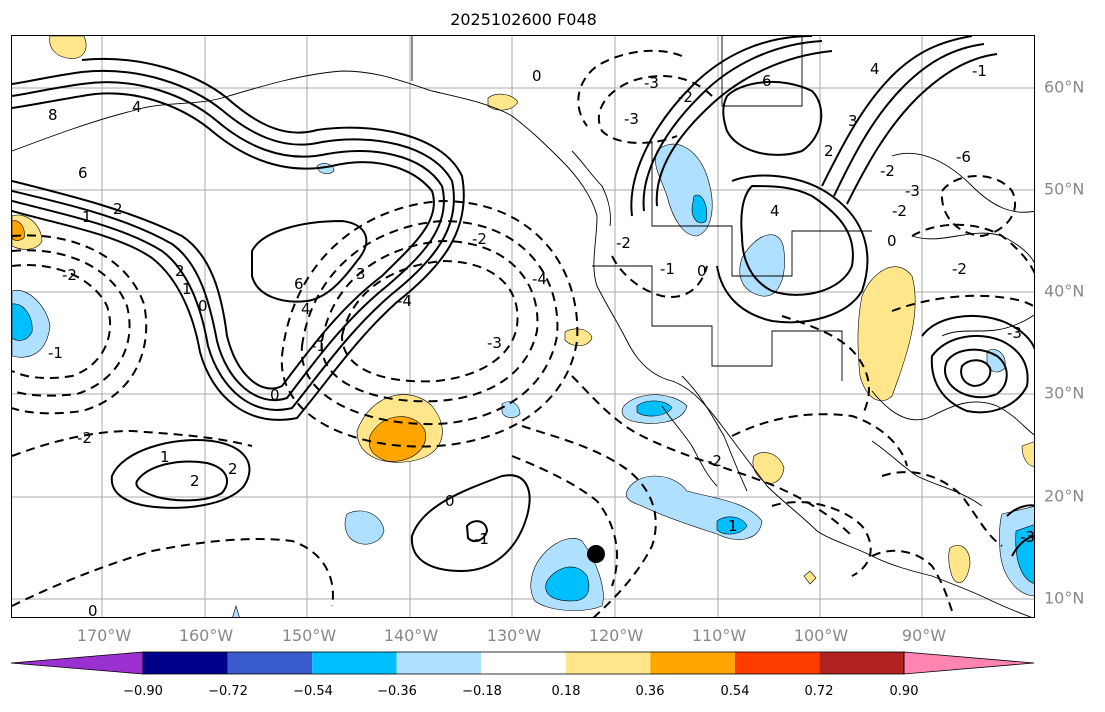 This screenshot has width=1105, height=712. I want to click on colorbar-tick-label: −0.36, so click(397, 691).